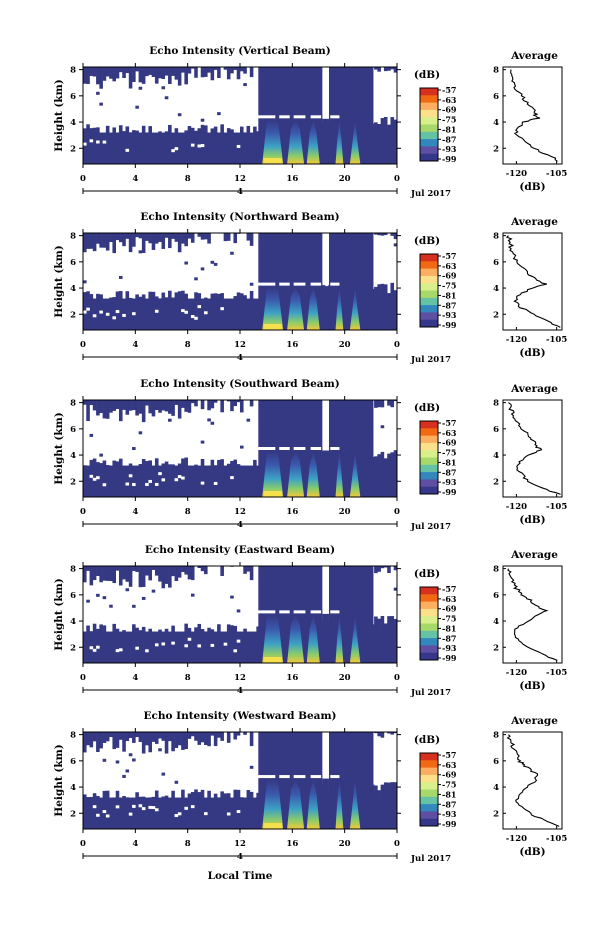  Describe the element at coordinates (556, 673) in the screenshot. I see `avg-x-tick-label: -105` at that location.